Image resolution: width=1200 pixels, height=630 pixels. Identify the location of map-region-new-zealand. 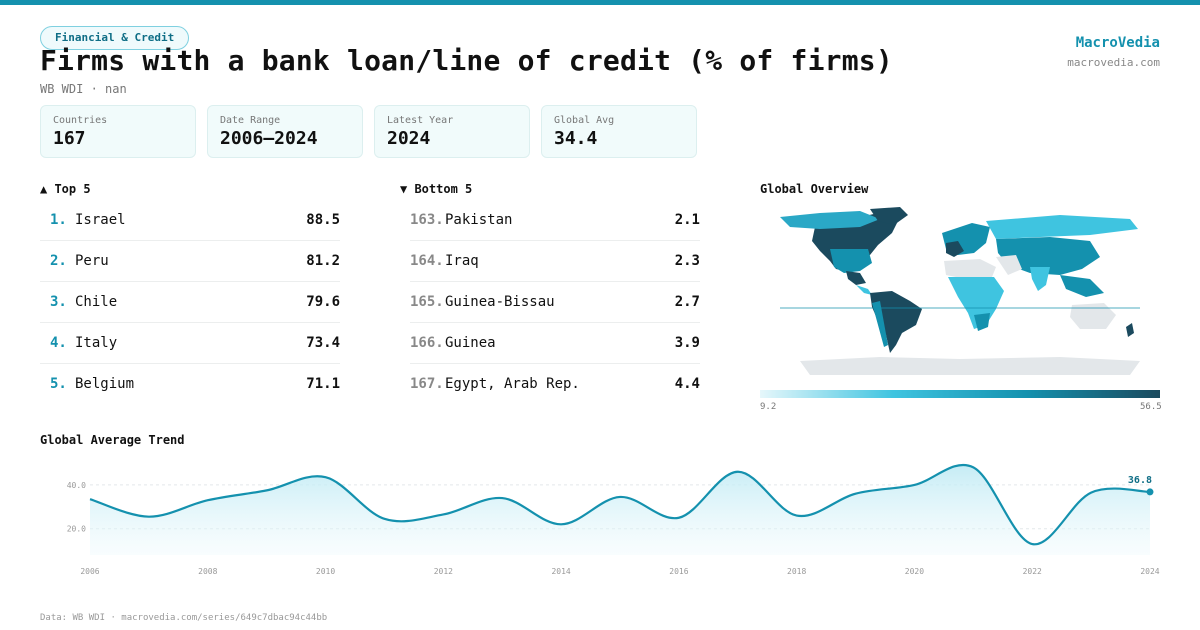
(1130, 330).